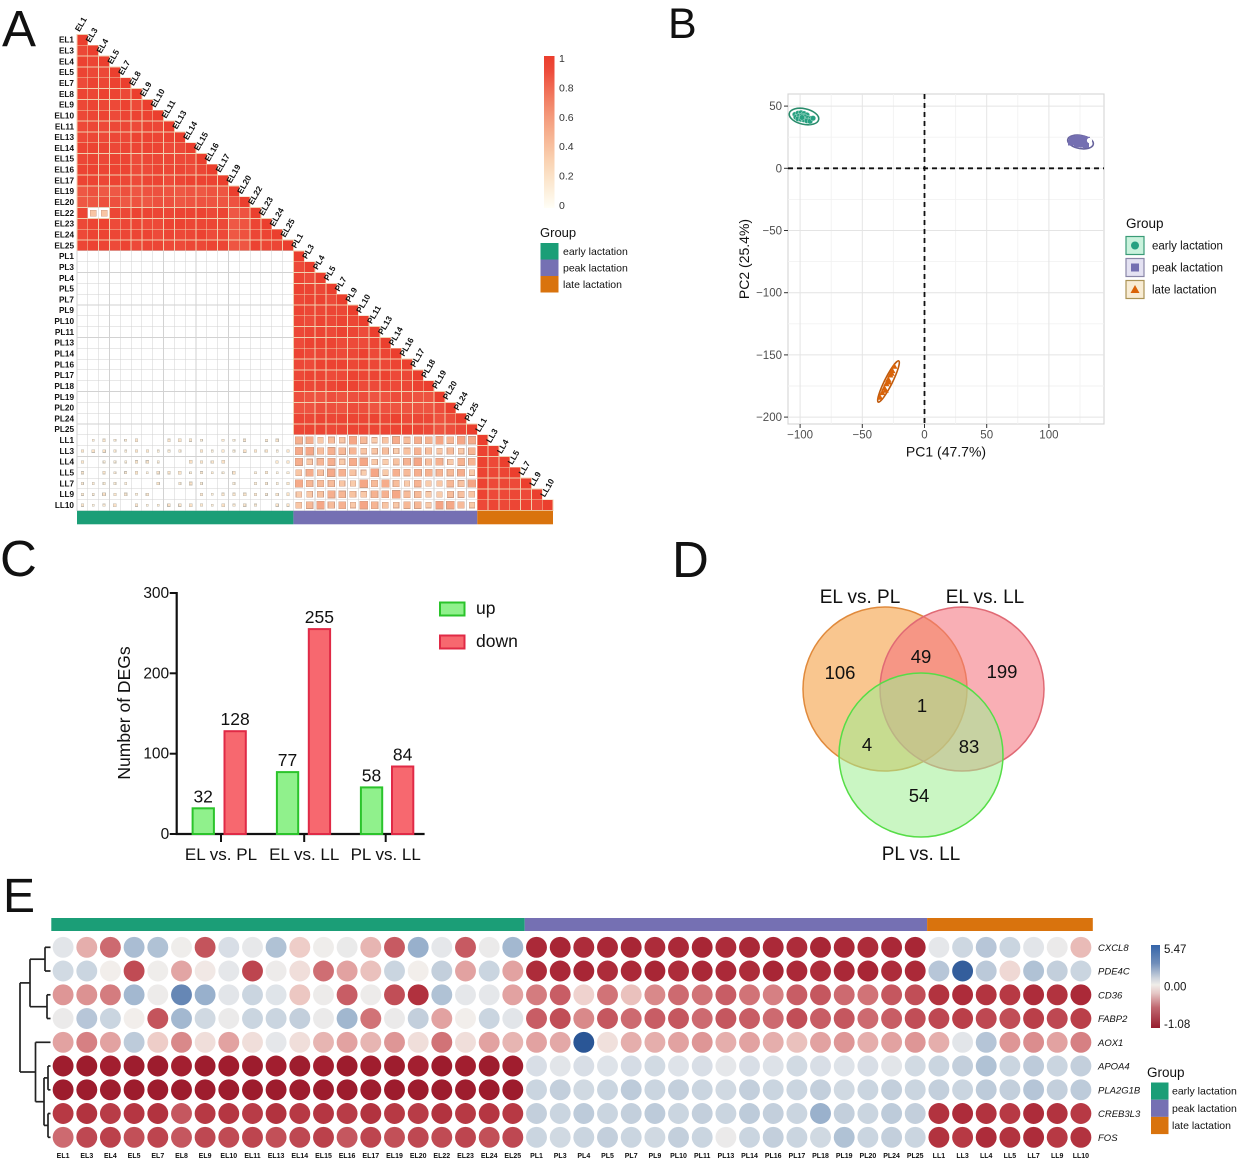  What do you see at coordinates (65, 505) in the screenshot?
I see `svg-text: LL10` at bounding box center [65, 505].